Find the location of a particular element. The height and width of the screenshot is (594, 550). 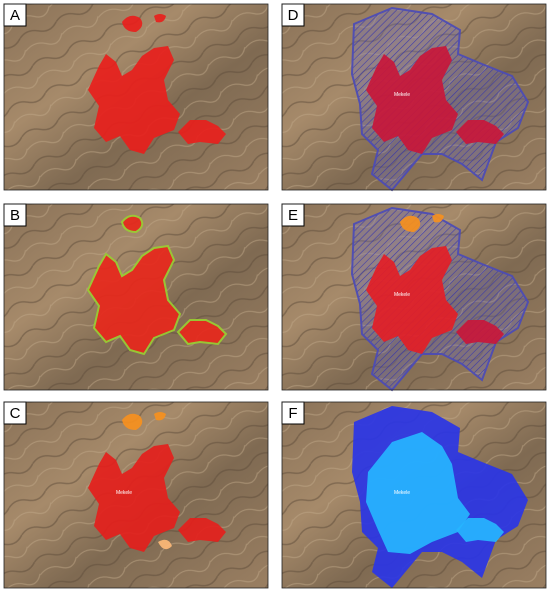

panel-label: D is located at coordinates (293, 15).